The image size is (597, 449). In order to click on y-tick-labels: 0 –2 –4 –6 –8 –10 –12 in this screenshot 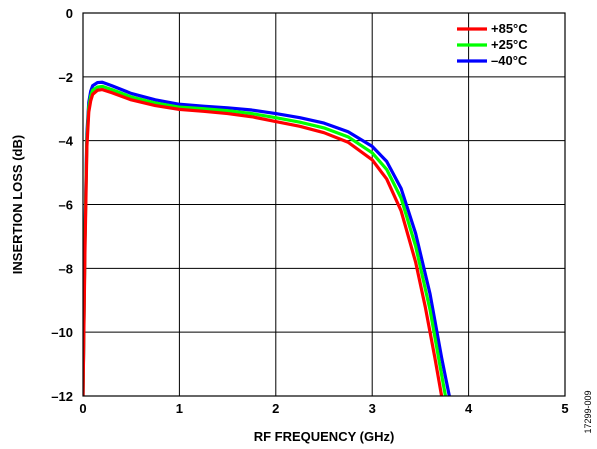, I will do `click(62, 205)`.